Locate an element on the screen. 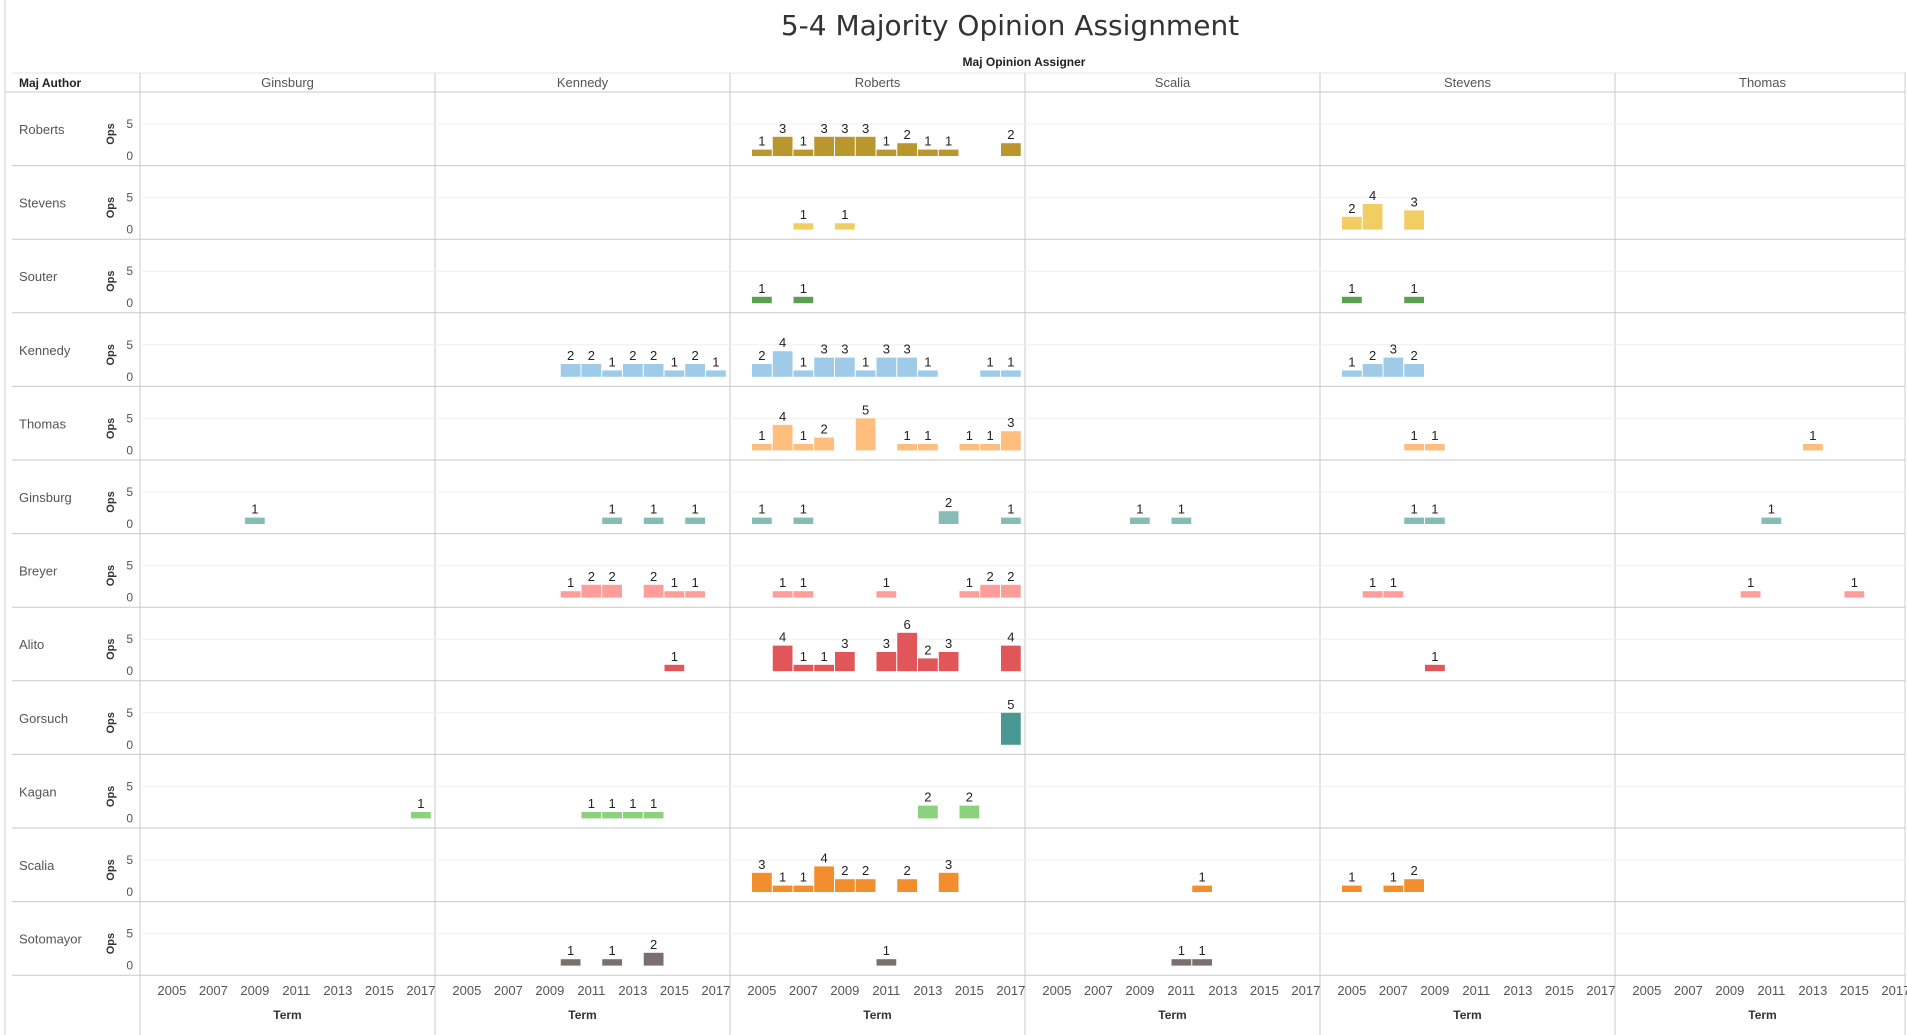 Image resolution: width=1907 pixels, height=1035 pixels. bar-scalia-stevens-2005 is located at coordinates (1352, 888).